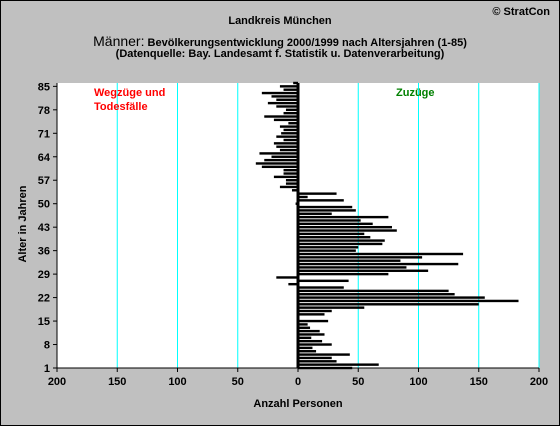 The width and height of the screenshot is (560, 426). Describe the element at coordinates (44, 228) in the screenshot. I see `y-tick-label: 43` at that location.